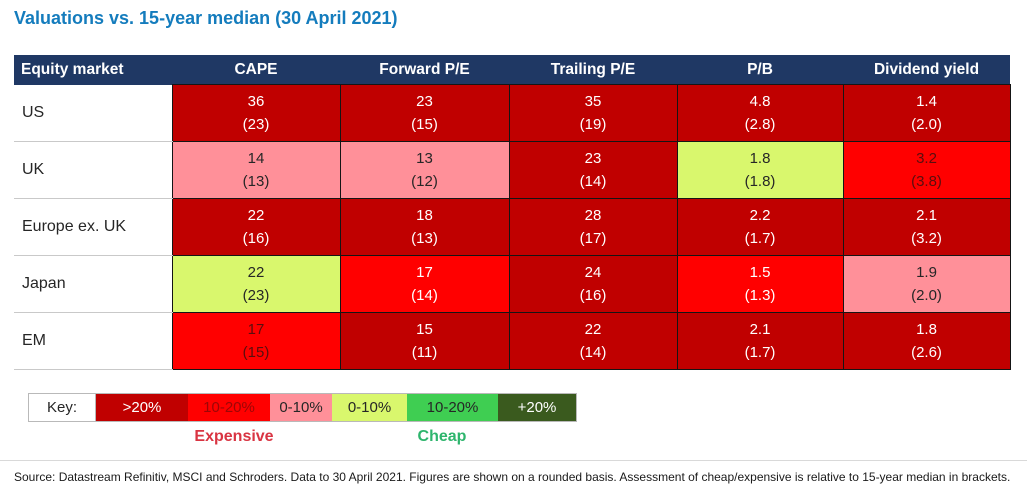 This screenshot has width=1027, height=504. I want to click on cell-value: 28, so click(593, 215).